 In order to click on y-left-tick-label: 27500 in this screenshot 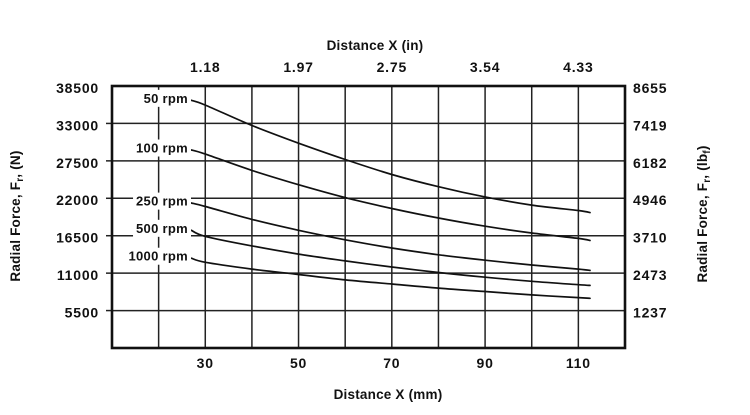, I will do `click(77, 163)`.